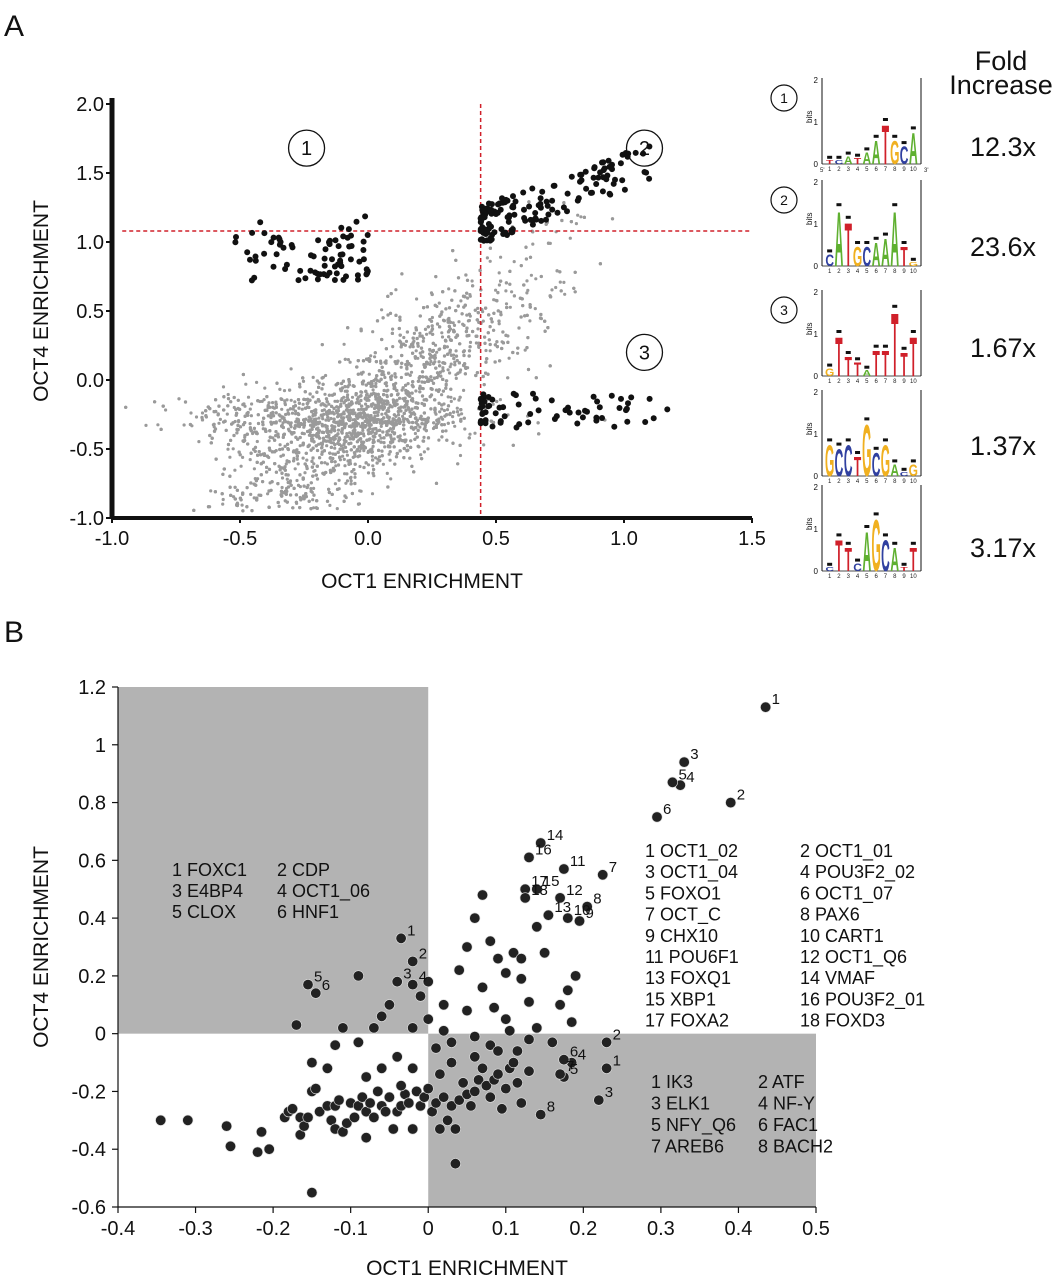 The height and width of the screenshot is (1280, 1063). I want to click on logo-position-label: 6, so click(876, 272).